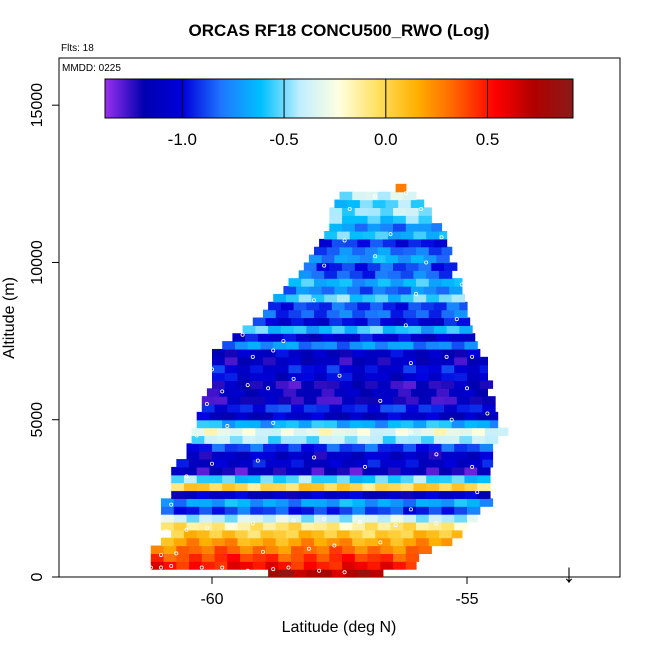 This screenshot has width=650, height=650. Describe the element at coordinates (339, 98) in the screenshot. I see `colorbar-gradient` at that location.